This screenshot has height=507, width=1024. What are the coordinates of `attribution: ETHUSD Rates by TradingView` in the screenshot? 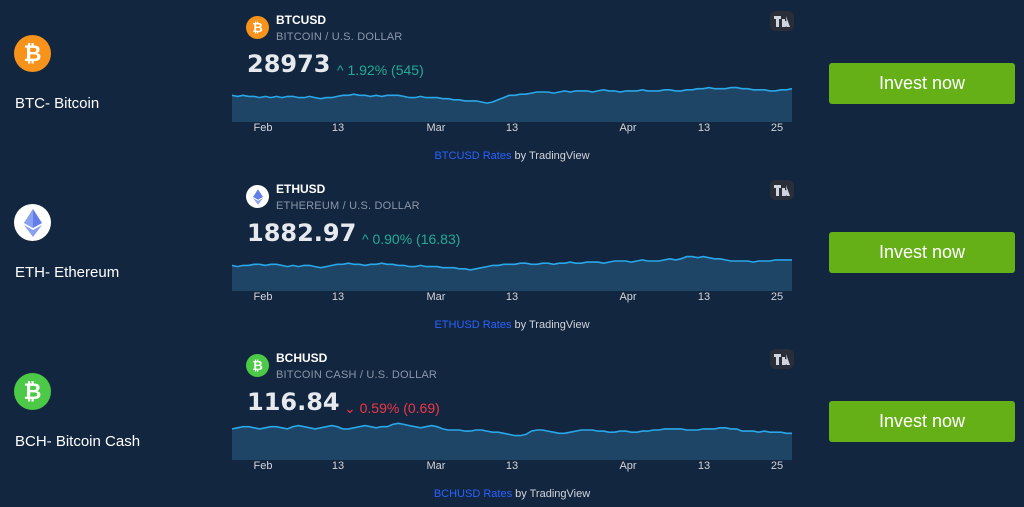 It's located at (512, 325).